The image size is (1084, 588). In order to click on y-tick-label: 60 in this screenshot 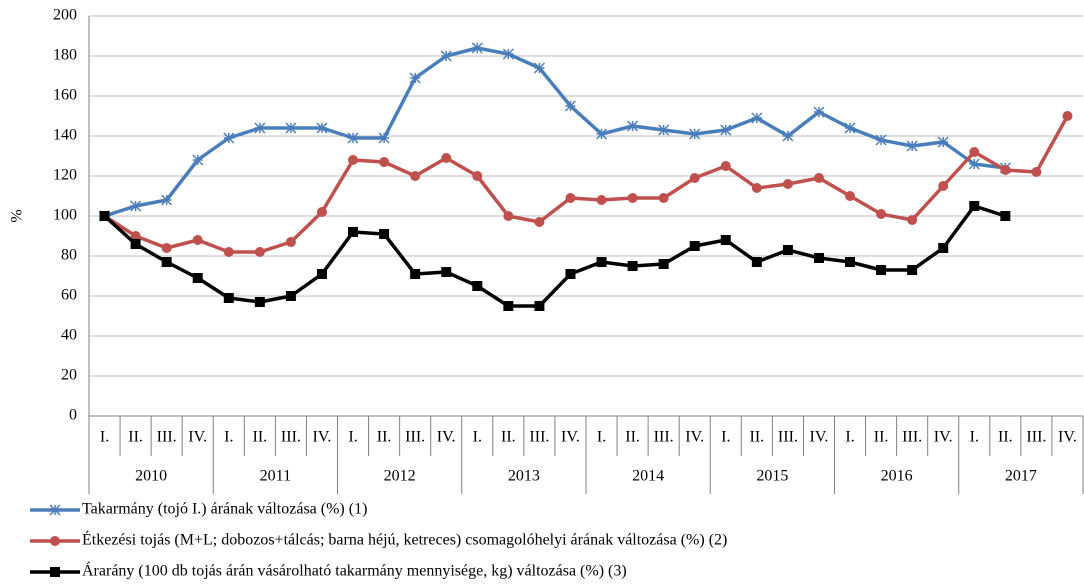, I will do `click(69, 295)`.